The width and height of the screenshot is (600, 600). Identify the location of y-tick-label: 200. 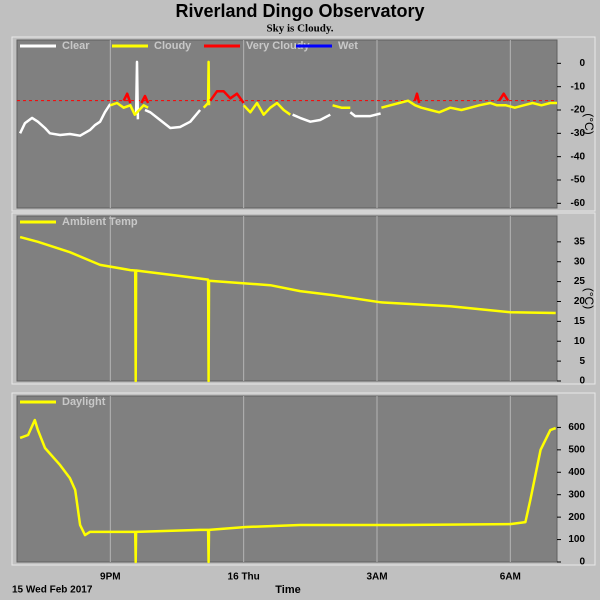
(576, 517).